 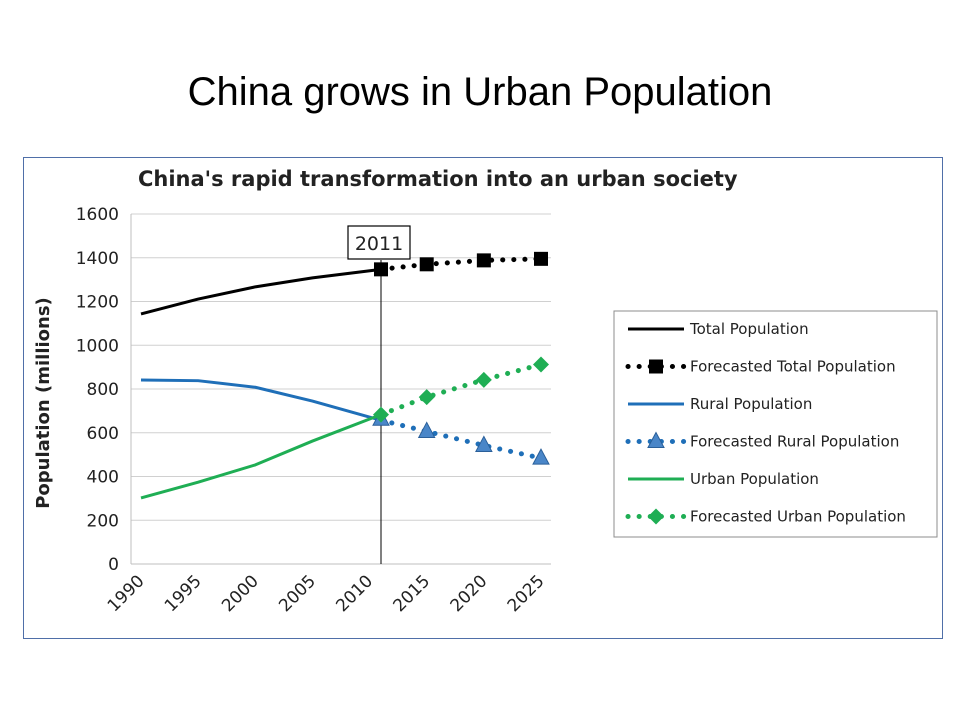 I want to click on y-tick-labels: 0 200 400 600 800 1000 1200 1400 1600, so click(x=97, y=390).